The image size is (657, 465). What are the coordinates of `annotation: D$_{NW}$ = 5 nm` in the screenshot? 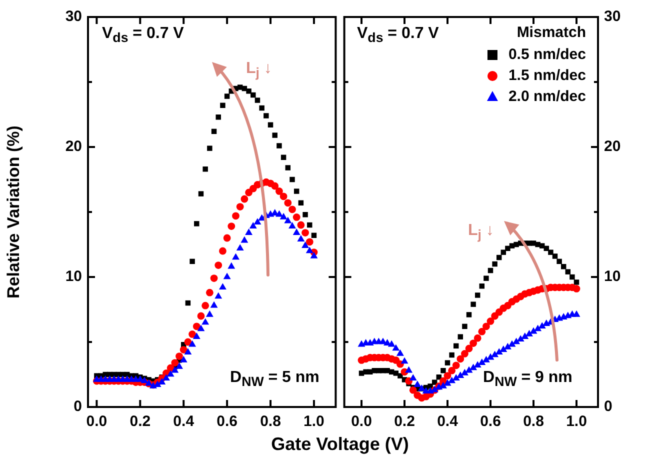 It's located at (275, 379).